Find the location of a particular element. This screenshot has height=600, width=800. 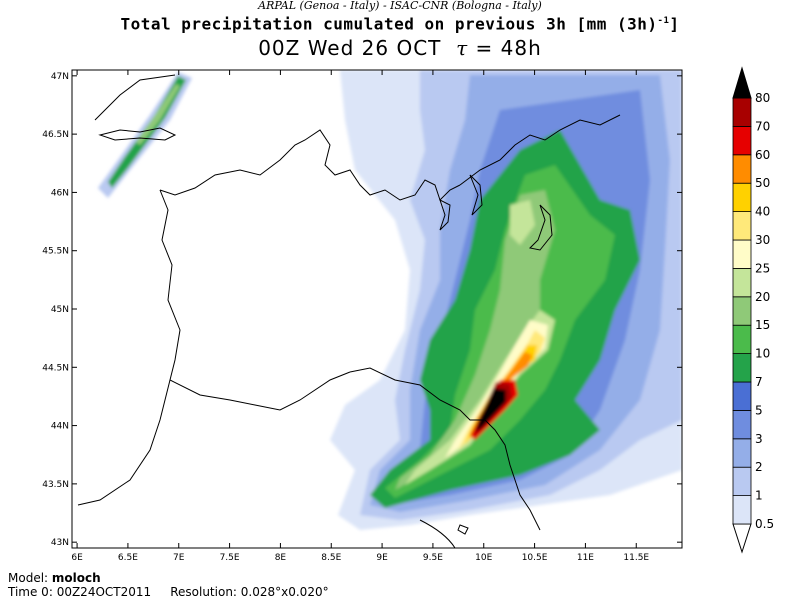

colorbar-label: 7 is located at coordinates (759, 382).